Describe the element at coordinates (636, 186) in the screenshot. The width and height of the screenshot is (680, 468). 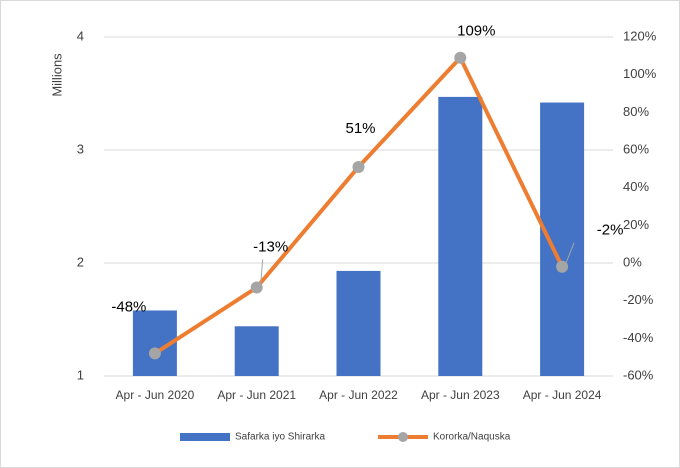
I see `y2-tick-label: 40%` at that location.